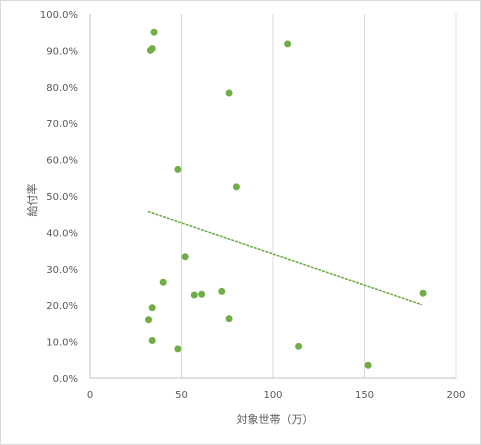 This screenshot has width=481, height=445. I want to click on trendline-layer, so click(285, 258).